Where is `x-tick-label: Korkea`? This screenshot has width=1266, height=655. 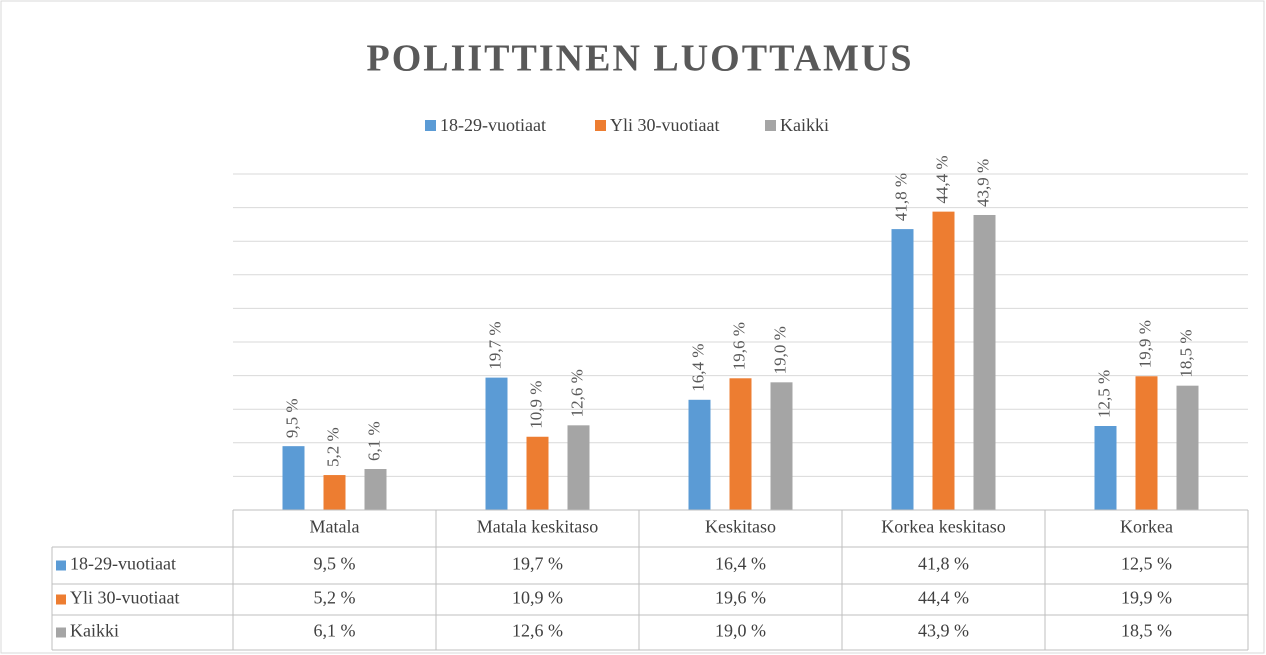
x-tick-label: Korkea is located at coordinates (1146, 527).